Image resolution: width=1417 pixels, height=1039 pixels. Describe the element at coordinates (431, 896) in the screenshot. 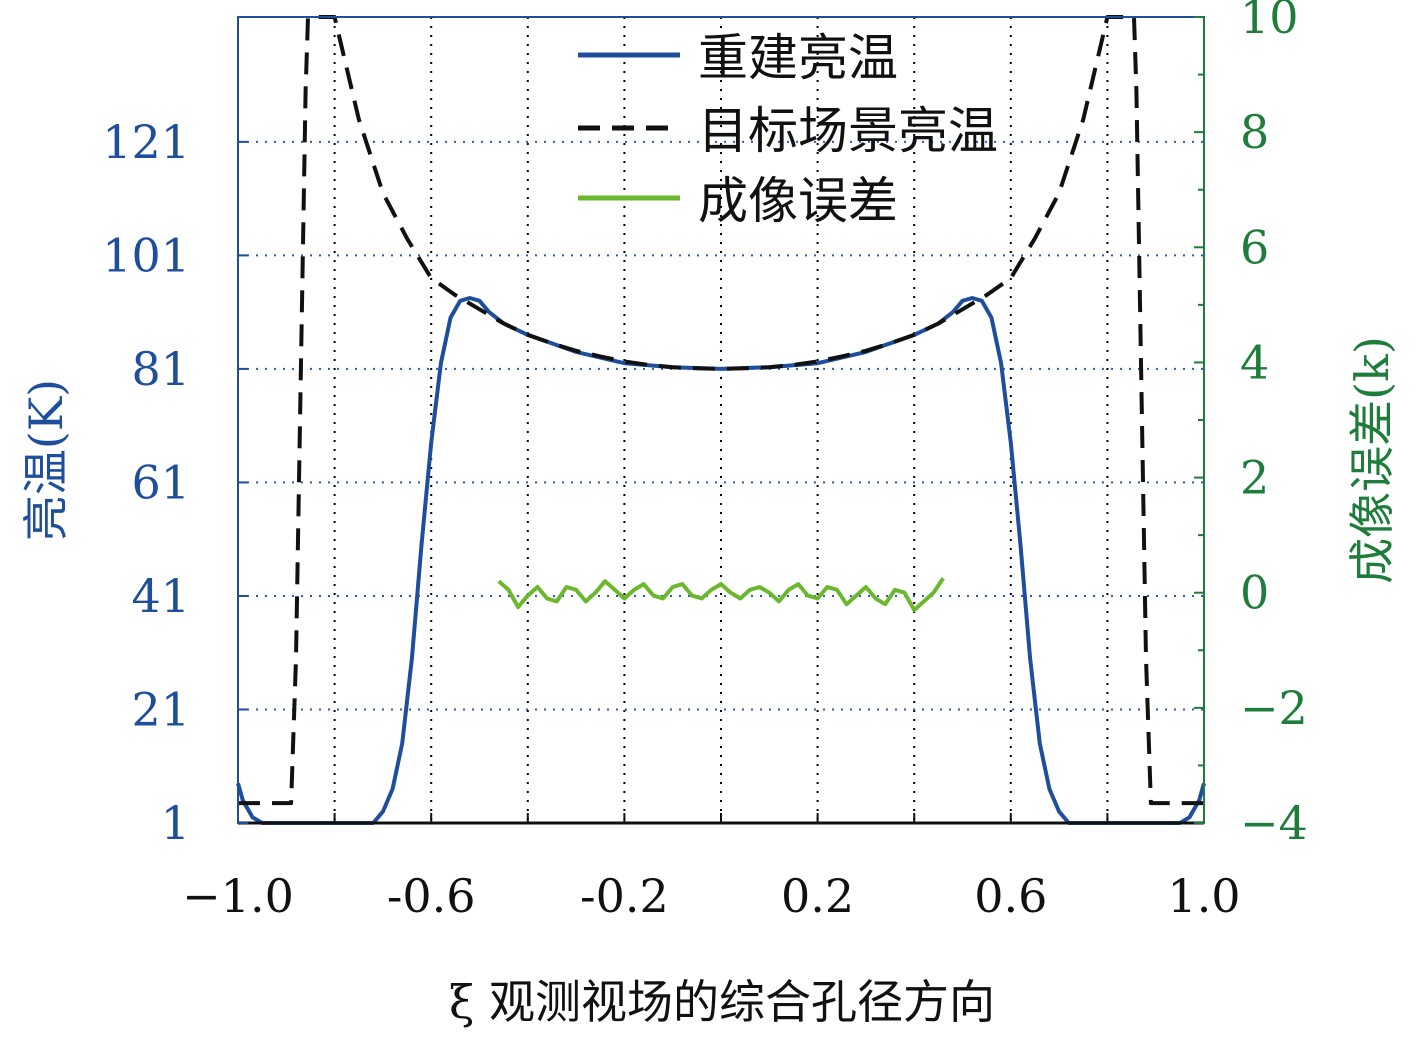

I see `x-tick-label: -0.6` at that location.